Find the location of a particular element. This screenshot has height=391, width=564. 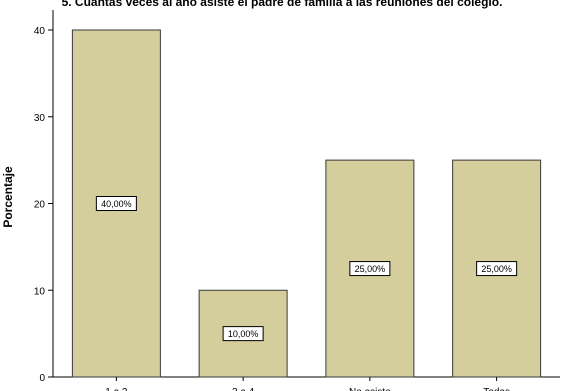

data-label: 10,00% is located at coordinates (243, 334).